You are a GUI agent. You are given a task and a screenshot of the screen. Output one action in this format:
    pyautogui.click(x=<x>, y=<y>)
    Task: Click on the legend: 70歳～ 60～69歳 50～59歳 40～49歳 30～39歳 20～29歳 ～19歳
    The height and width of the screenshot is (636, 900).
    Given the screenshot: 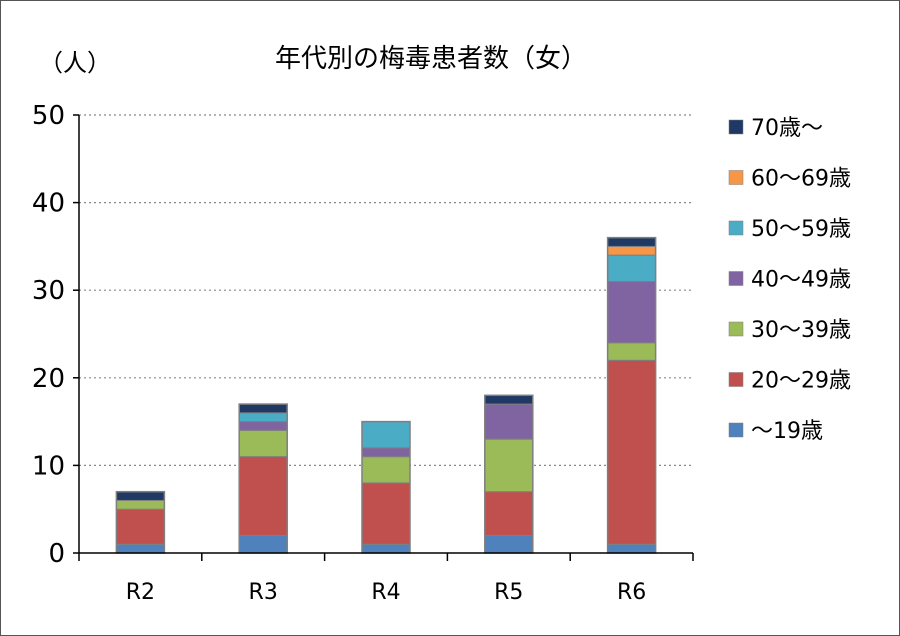 What is the action you would take?
    pyautogui.click(x=789, y=280)
    